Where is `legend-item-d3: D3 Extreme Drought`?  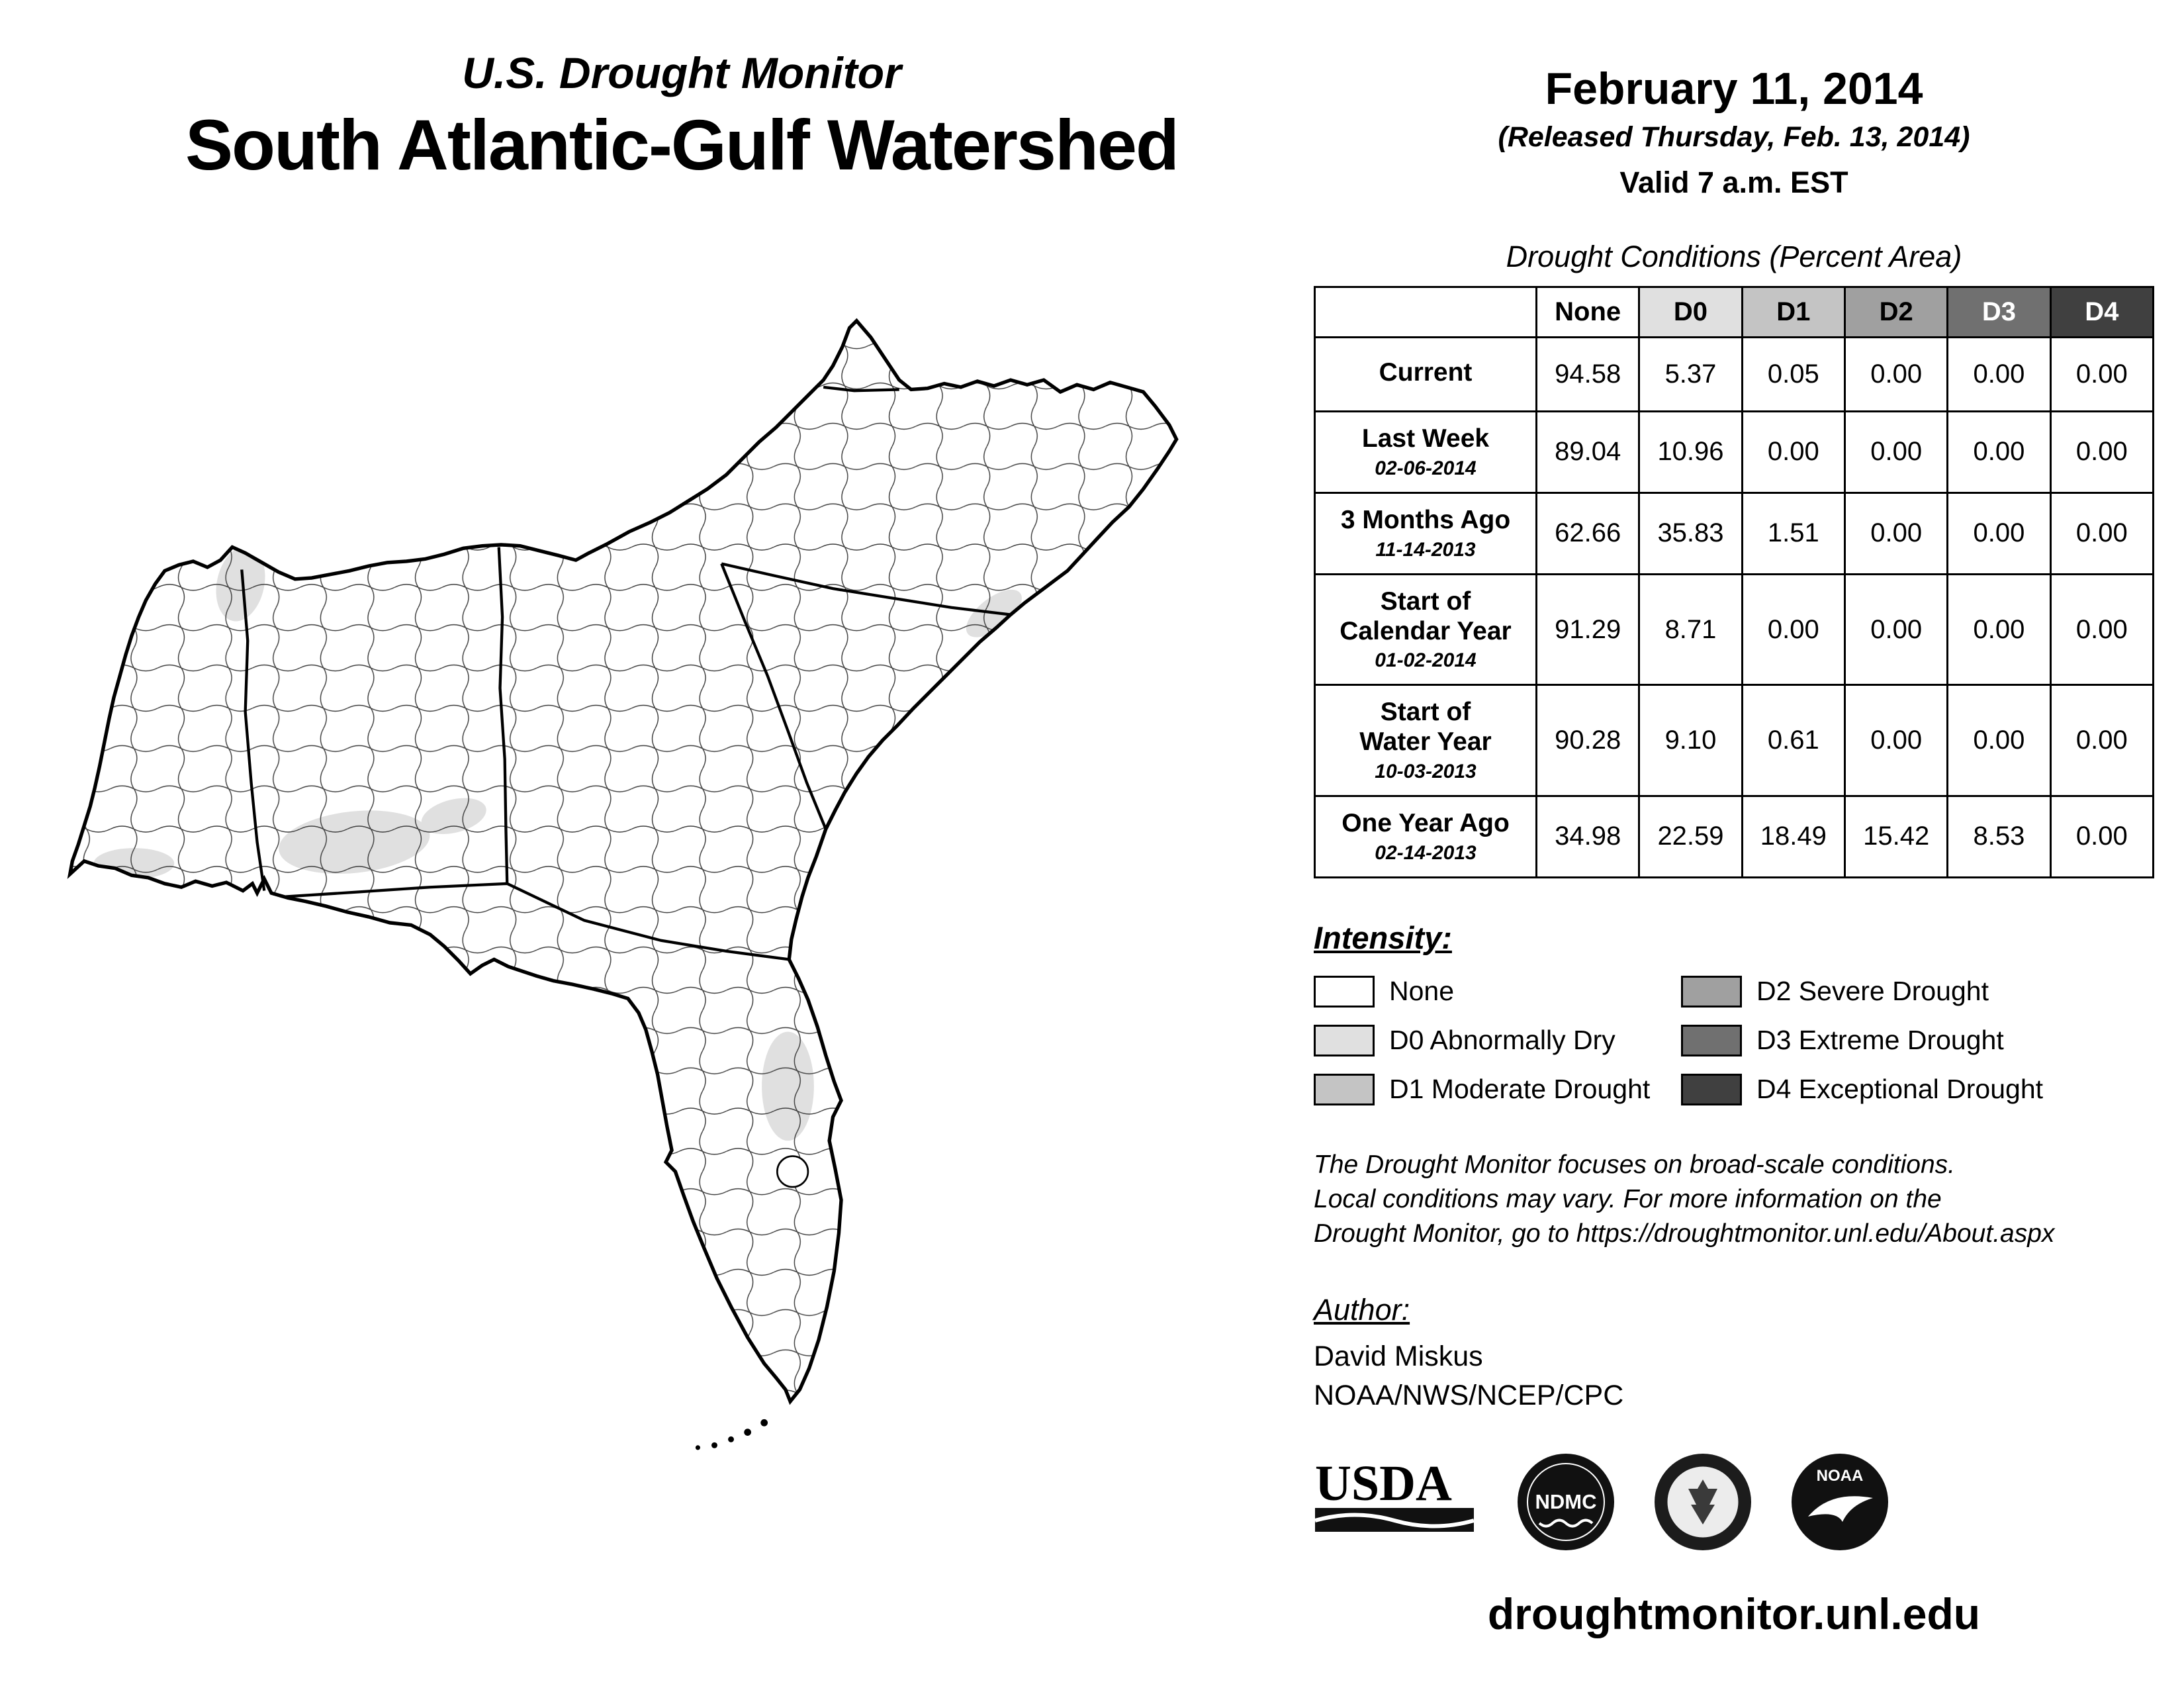 legend-item-d3: D3 Extreme Drought is located at coordinates (1917, 1040).